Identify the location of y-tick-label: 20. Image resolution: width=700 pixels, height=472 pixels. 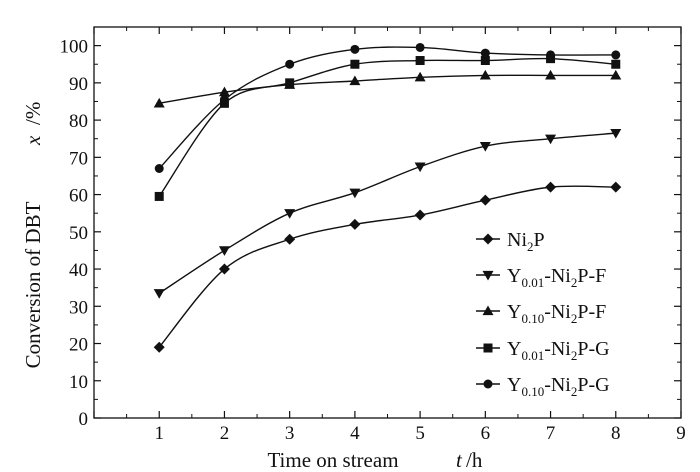
(78, 345).